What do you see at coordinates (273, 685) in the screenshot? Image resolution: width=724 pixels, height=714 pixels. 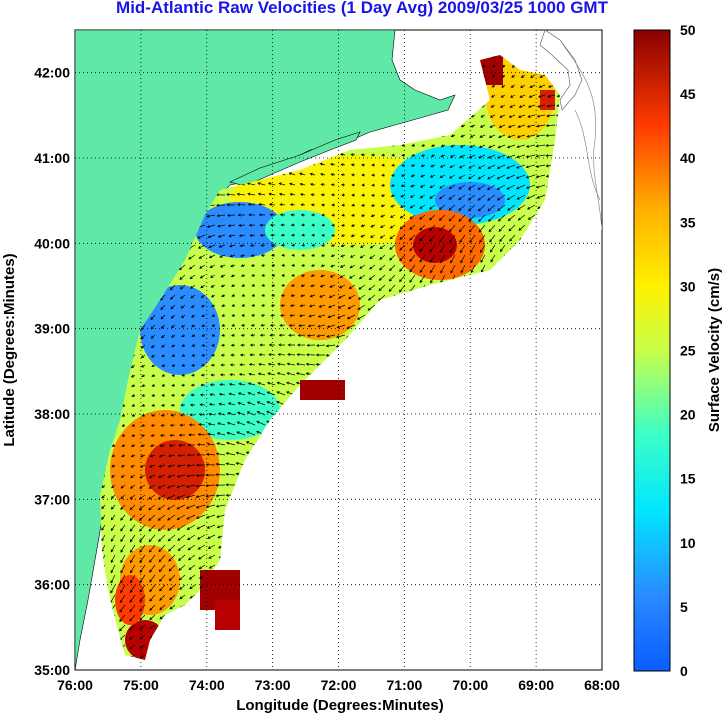 I see `x-tick-label: 73:00` at bounding box center [273, 685].